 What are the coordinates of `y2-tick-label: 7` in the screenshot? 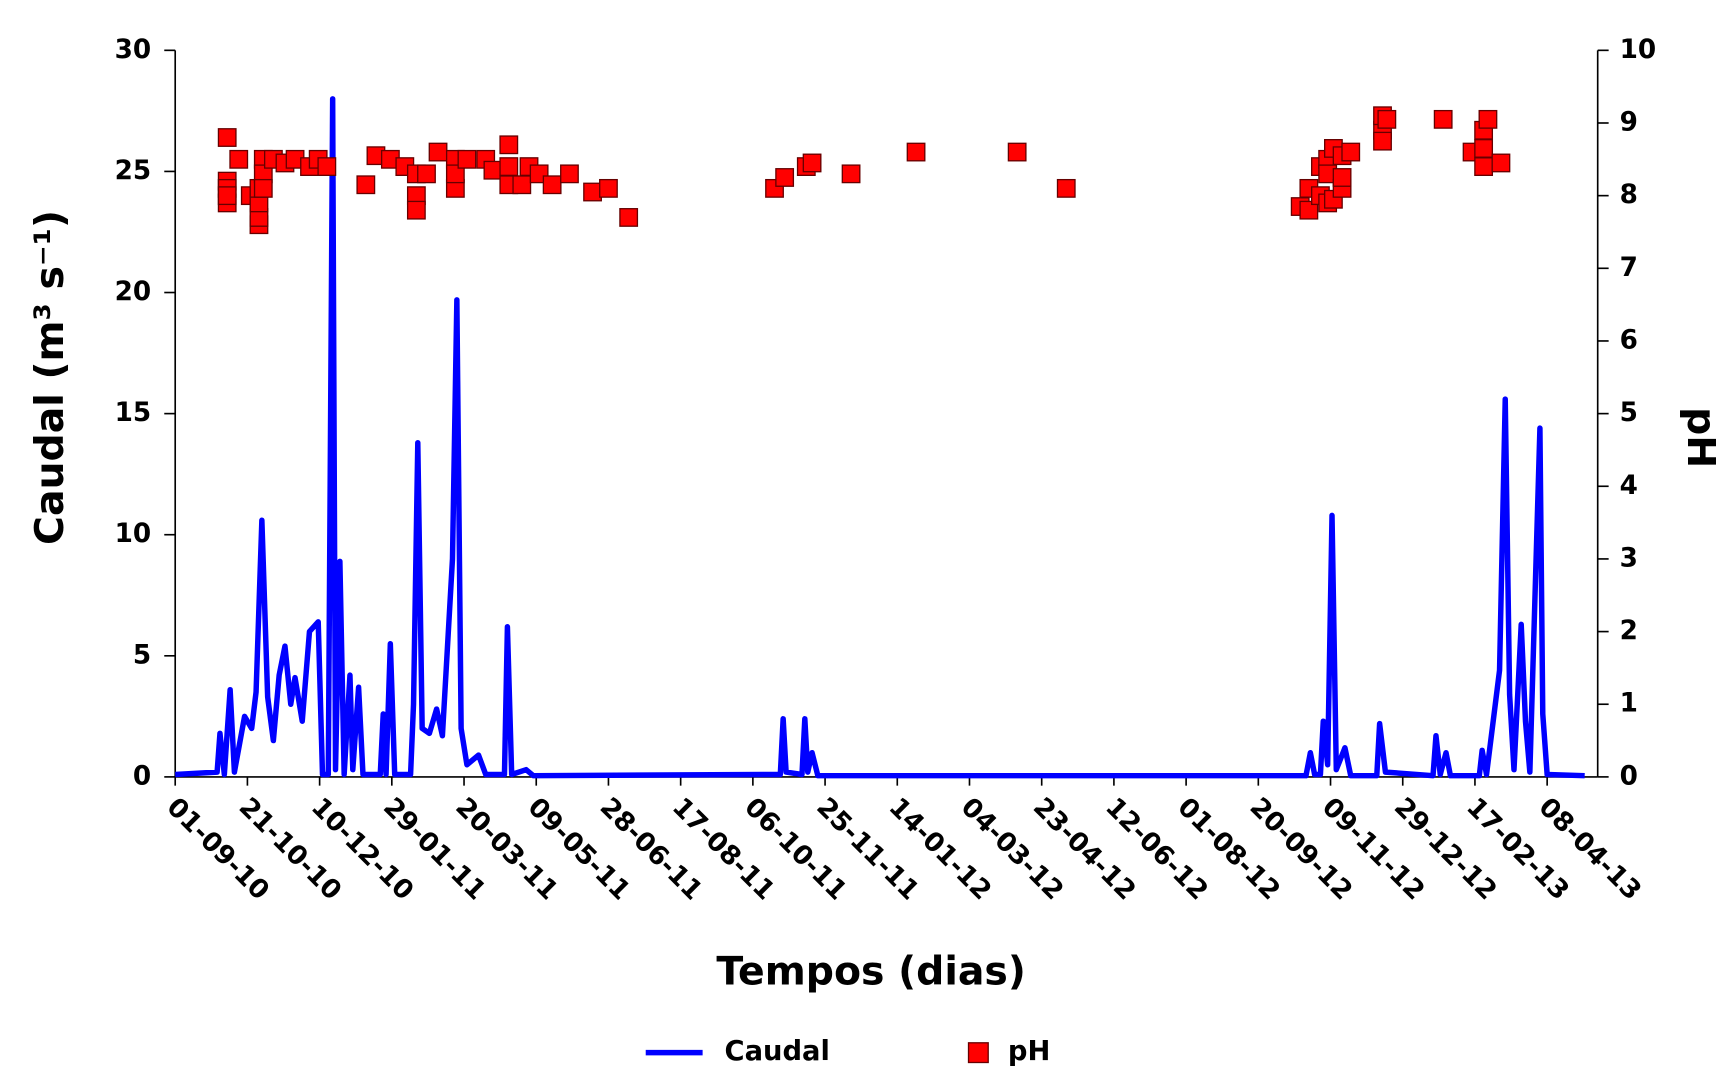 It's located at (1629, 268).